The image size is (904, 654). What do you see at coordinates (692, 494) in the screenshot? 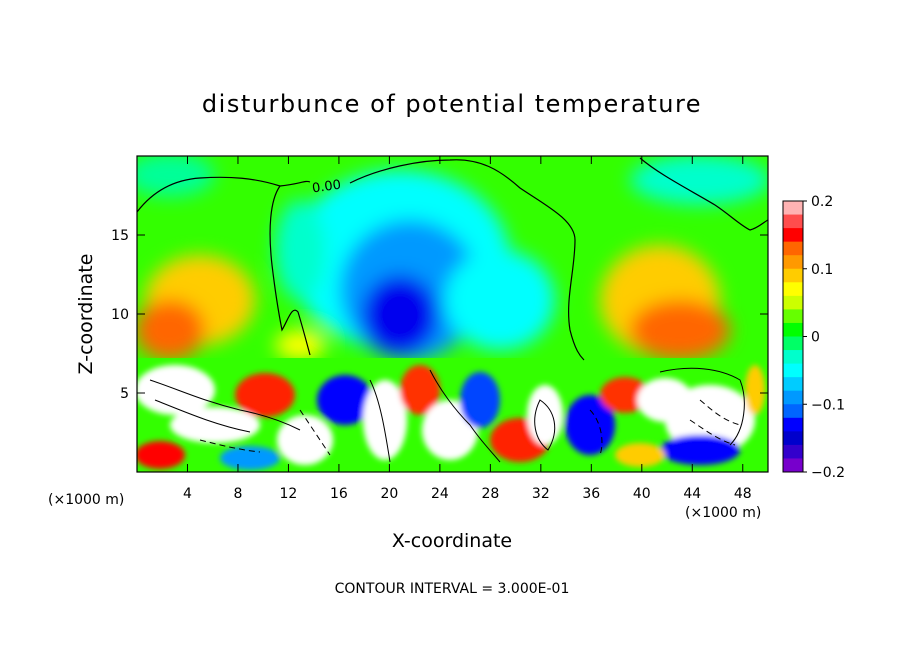
I see `x-tick-label: 44` at bounding box center [692, 494].